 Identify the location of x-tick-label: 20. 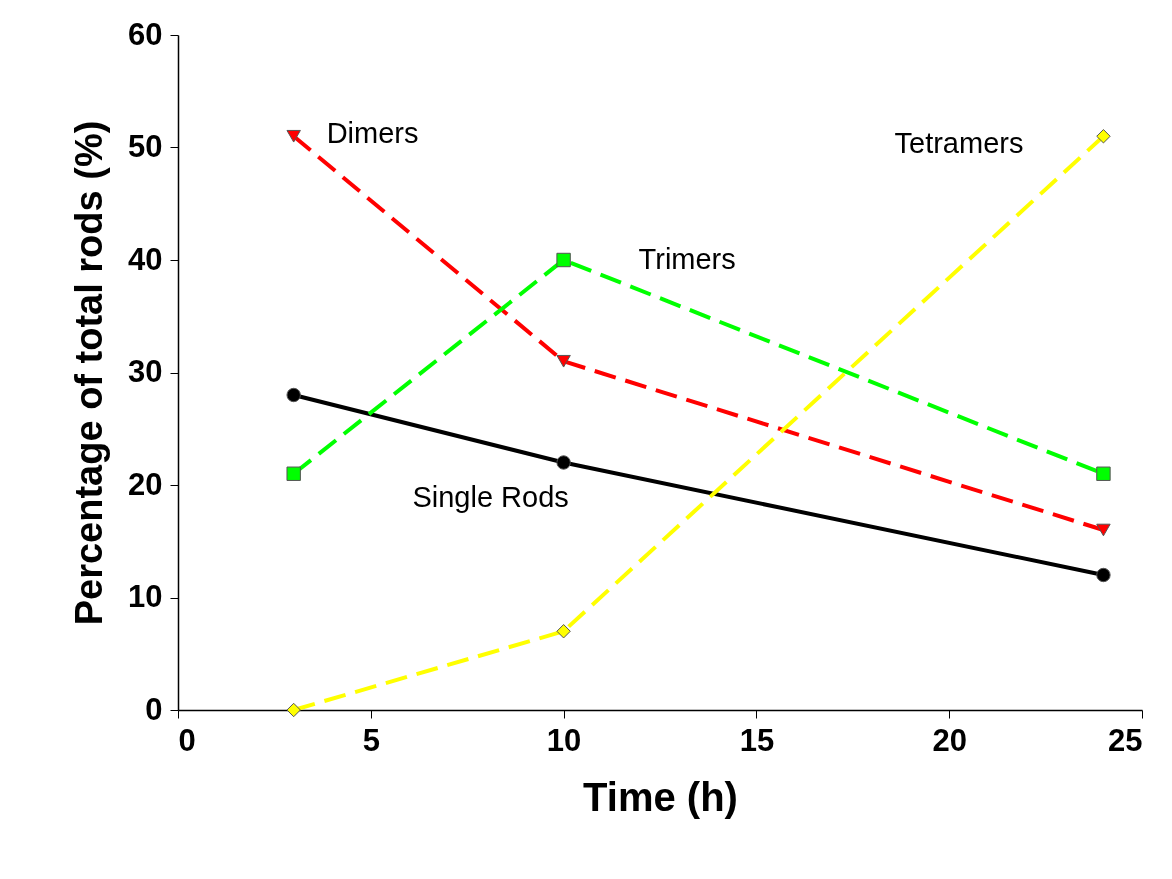
(949, 740).